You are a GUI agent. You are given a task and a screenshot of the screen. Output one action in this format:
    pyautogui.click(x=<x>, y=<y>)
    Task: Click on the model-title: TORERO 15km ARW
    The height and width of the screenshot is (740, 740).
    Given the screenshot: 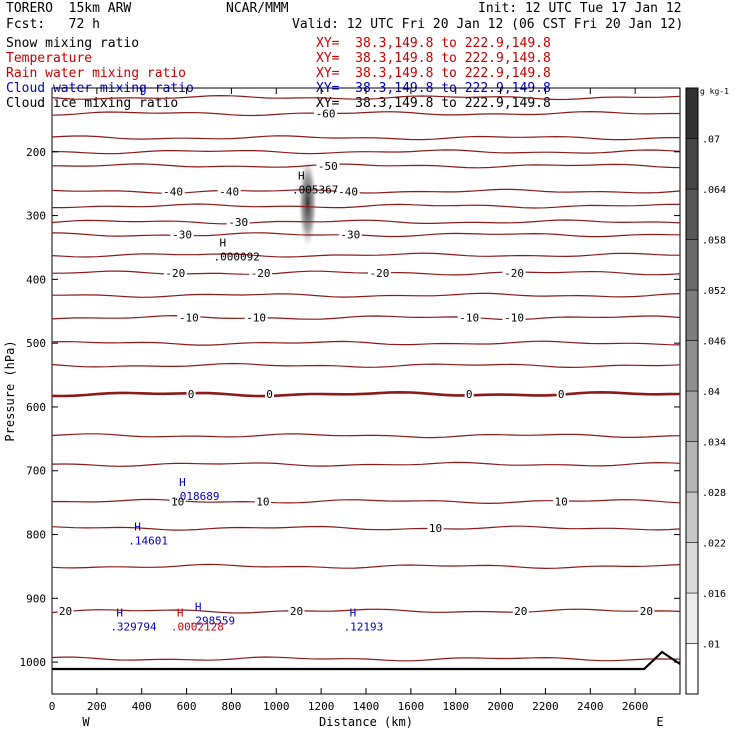 What is the action you would take?
    pyautogui.click(x=69, y=8)
    